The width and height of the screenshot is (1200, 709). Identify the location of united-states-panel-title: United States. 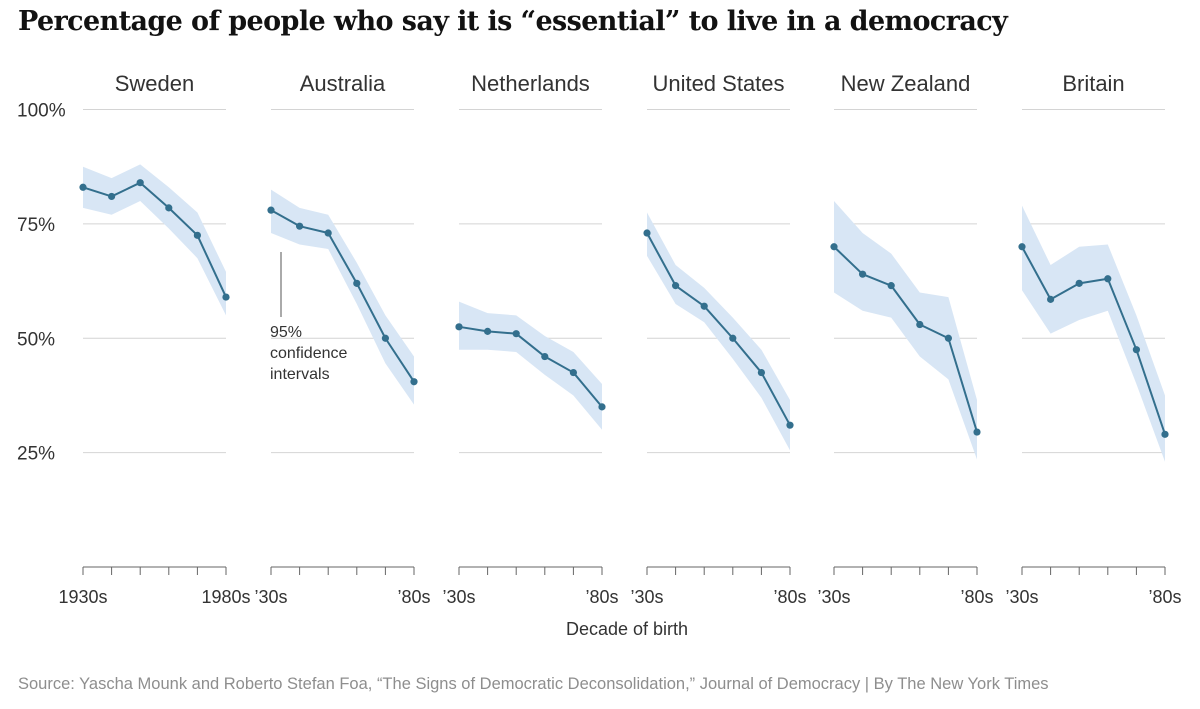
(718, 83).